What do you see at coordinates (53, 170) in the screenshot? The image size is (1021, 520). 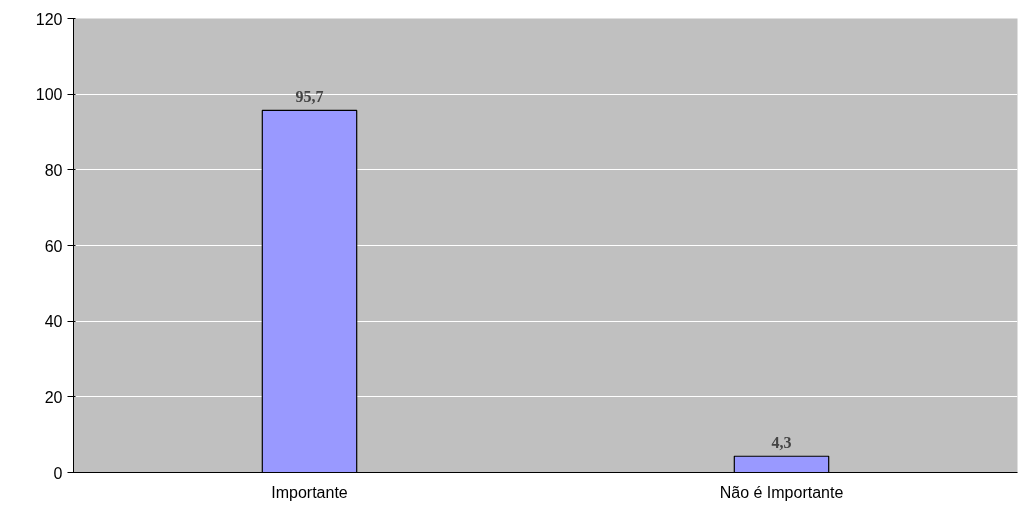 I see `y-tick-label: 80` at bounding box center [53, 170].